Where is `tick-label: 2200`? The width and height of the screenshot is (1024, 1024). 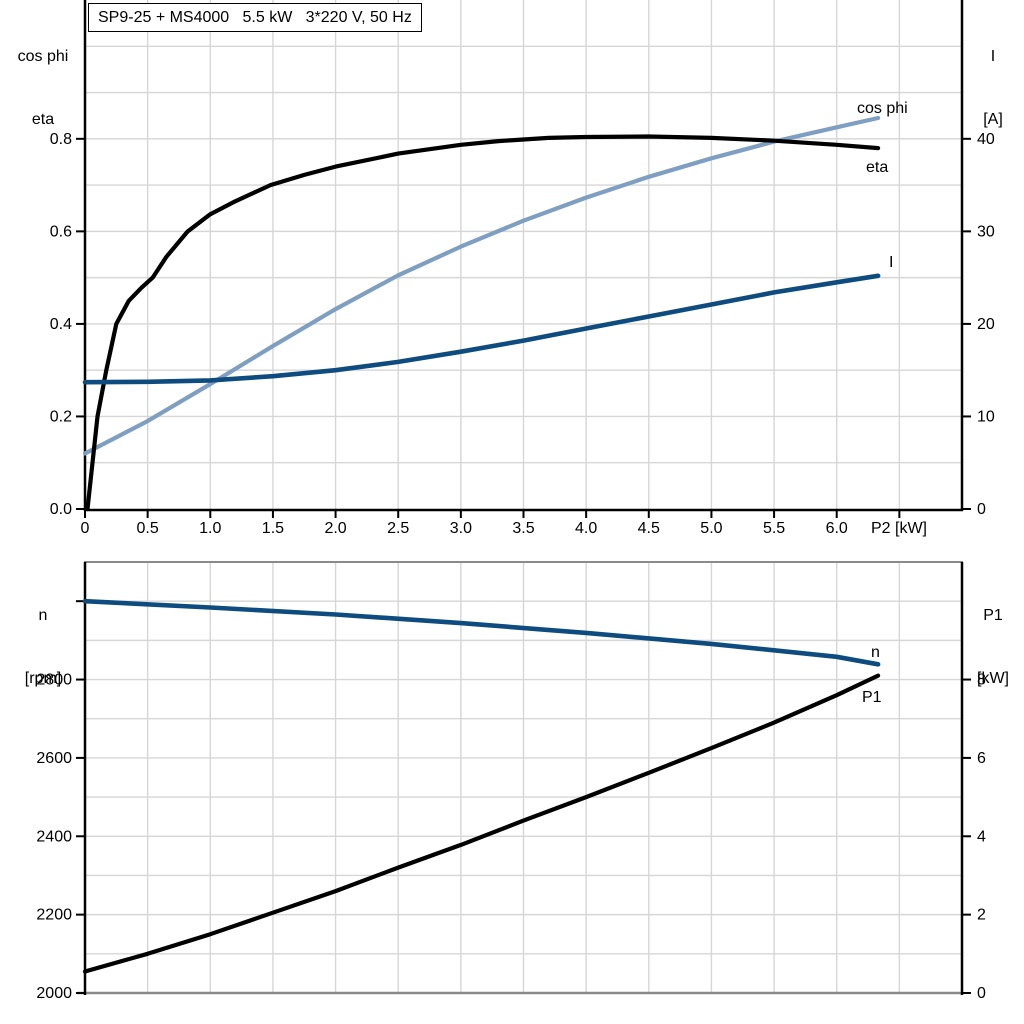
tick-label: 2200 is located at coordinates (54, 915).